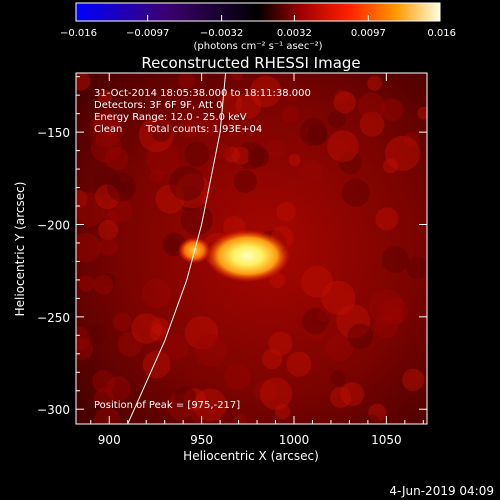 Image resolution: width=500 pixels, height=500 pixels. Describe the element at coordinates (167, 405) in the screenshot. I see `annotation-peak-position: Position of Peak = [975,-217]` at that location.